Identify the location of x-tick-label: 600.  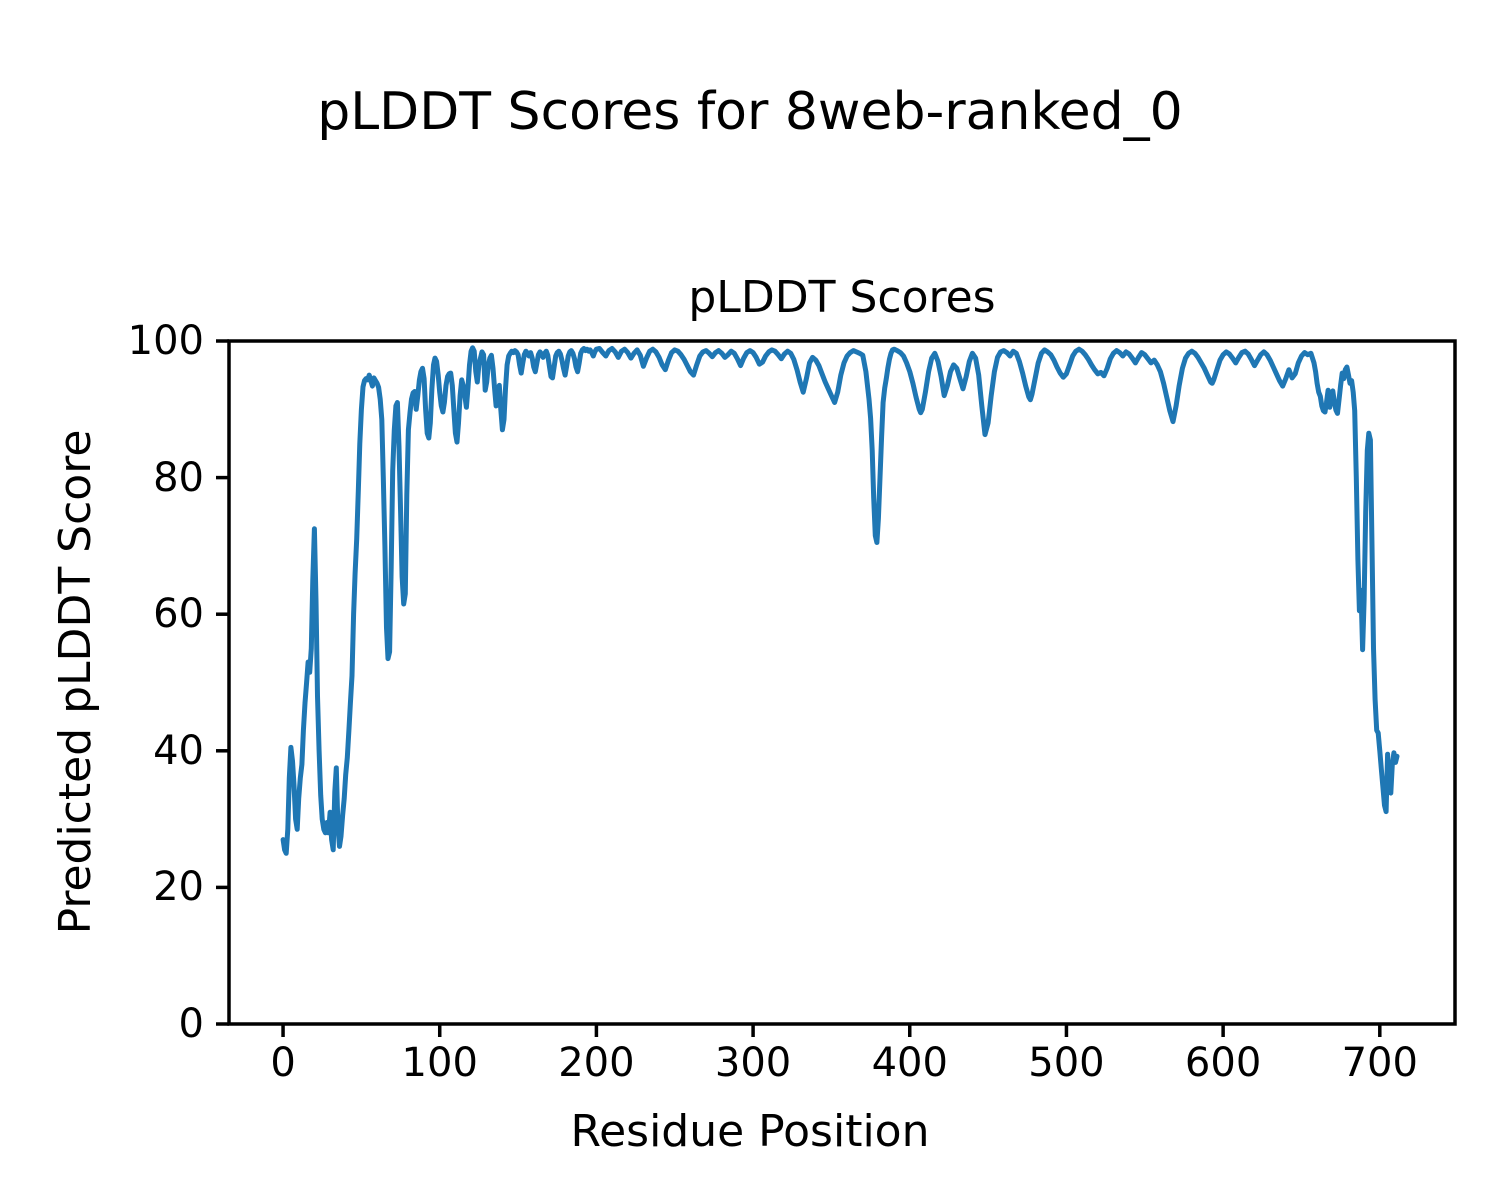
(1223, 1063).